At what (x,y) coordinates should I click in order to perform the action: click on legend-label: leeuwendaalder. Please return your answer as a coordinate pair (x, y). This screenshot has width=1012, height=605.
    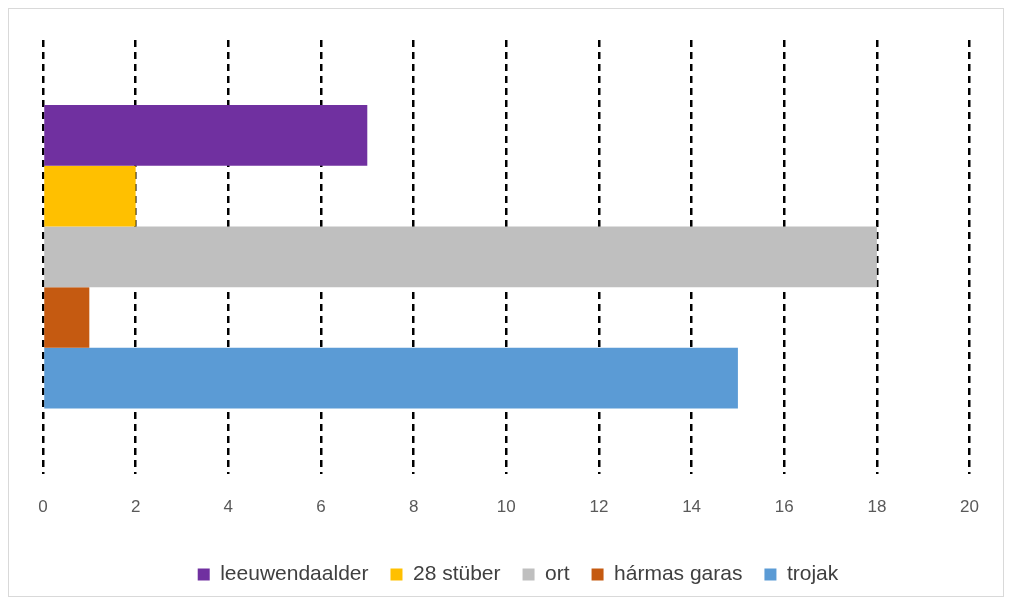
    Looking at the image, I should click on (294, 573).